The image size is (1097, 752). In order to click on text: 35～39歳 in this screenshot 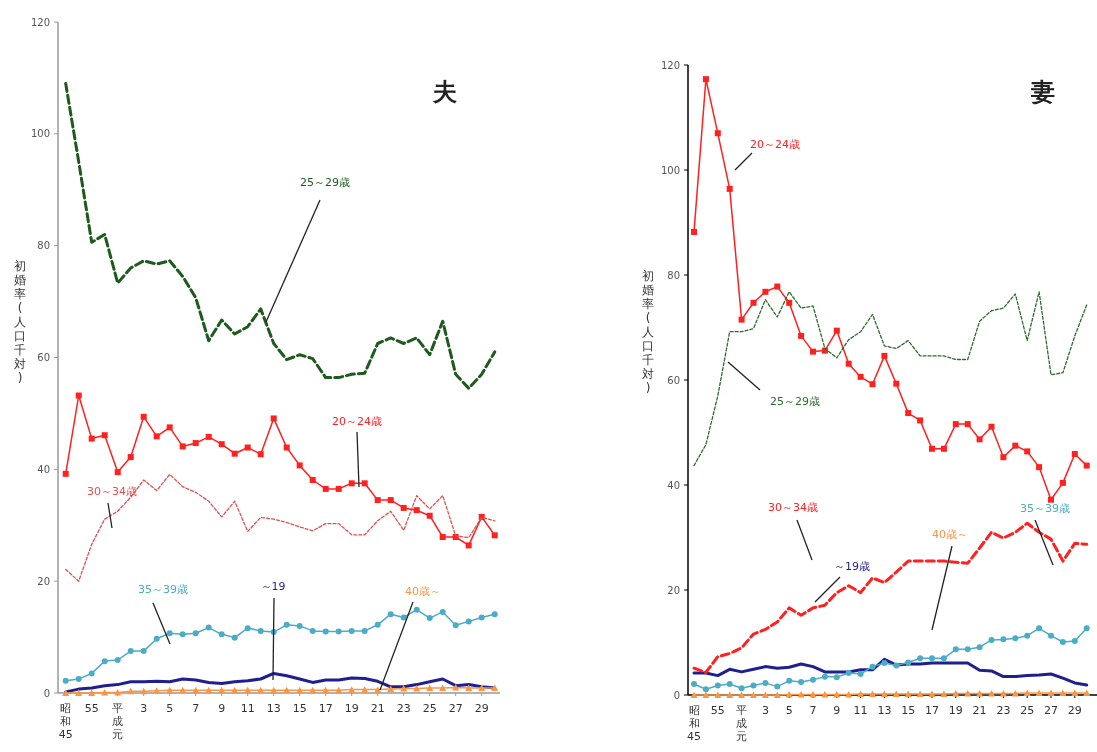, I will do `click(163, 589)`.